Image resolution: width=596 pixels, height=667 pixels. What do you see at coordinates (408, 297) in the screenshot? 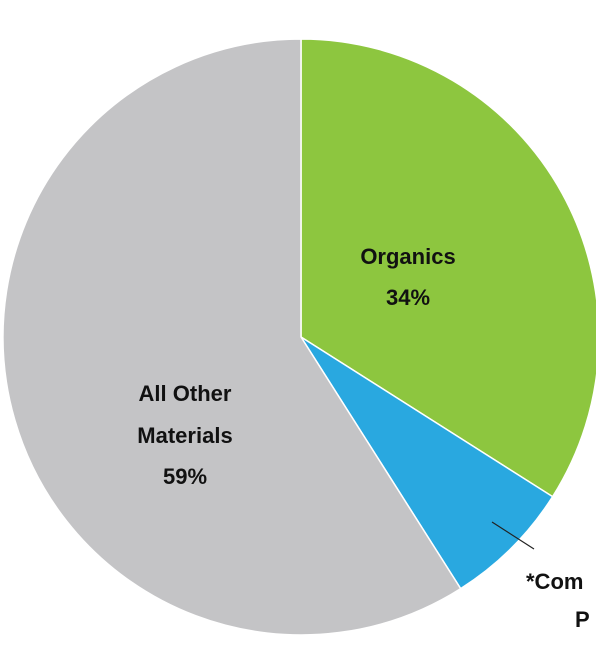
I see `organics-percent-label: 34%` at bounding box center [408, 297].